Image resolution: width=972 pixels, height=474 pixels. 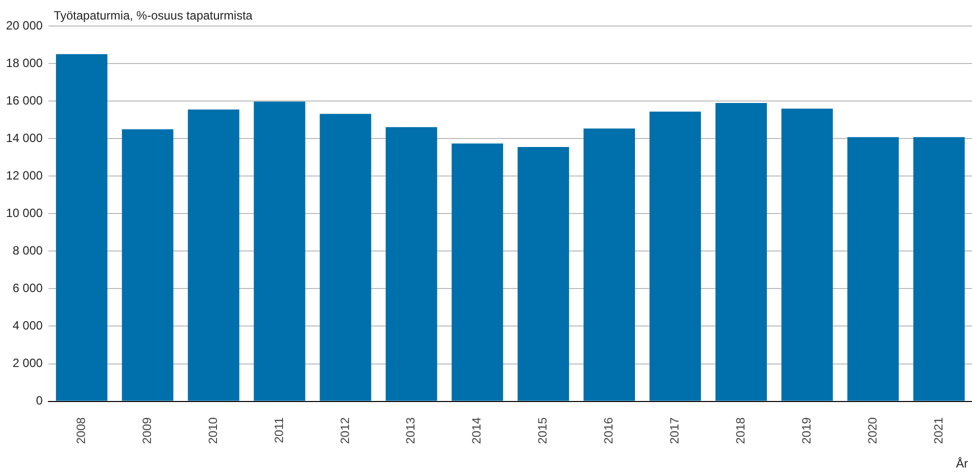 What do you see at coordinates (543, 430) in the screenshot?
I see `x-tick-label: 2015` at bounding box center [543, 430].